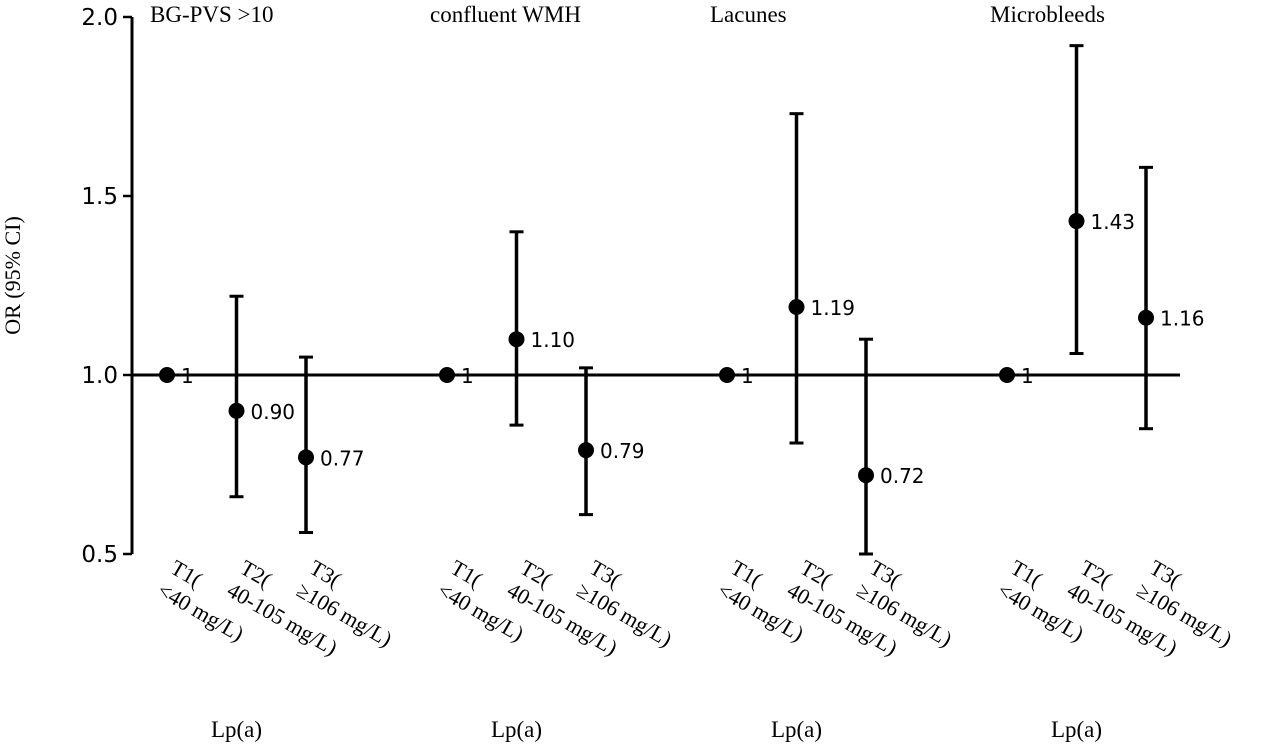  What do you see at coordinates (99, 555) in the screenshot?
I see `y-tick-label: 0.5` at bounding box center [99, 555].